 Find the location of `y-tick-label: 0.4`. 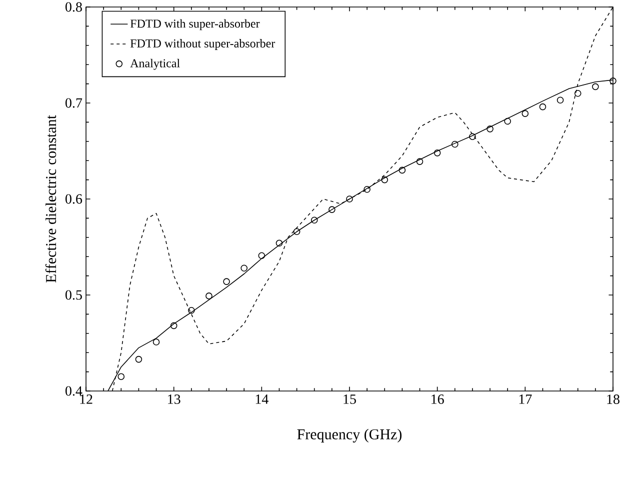

y-tick-label: 0.4 is located at coordinates (74, 391).